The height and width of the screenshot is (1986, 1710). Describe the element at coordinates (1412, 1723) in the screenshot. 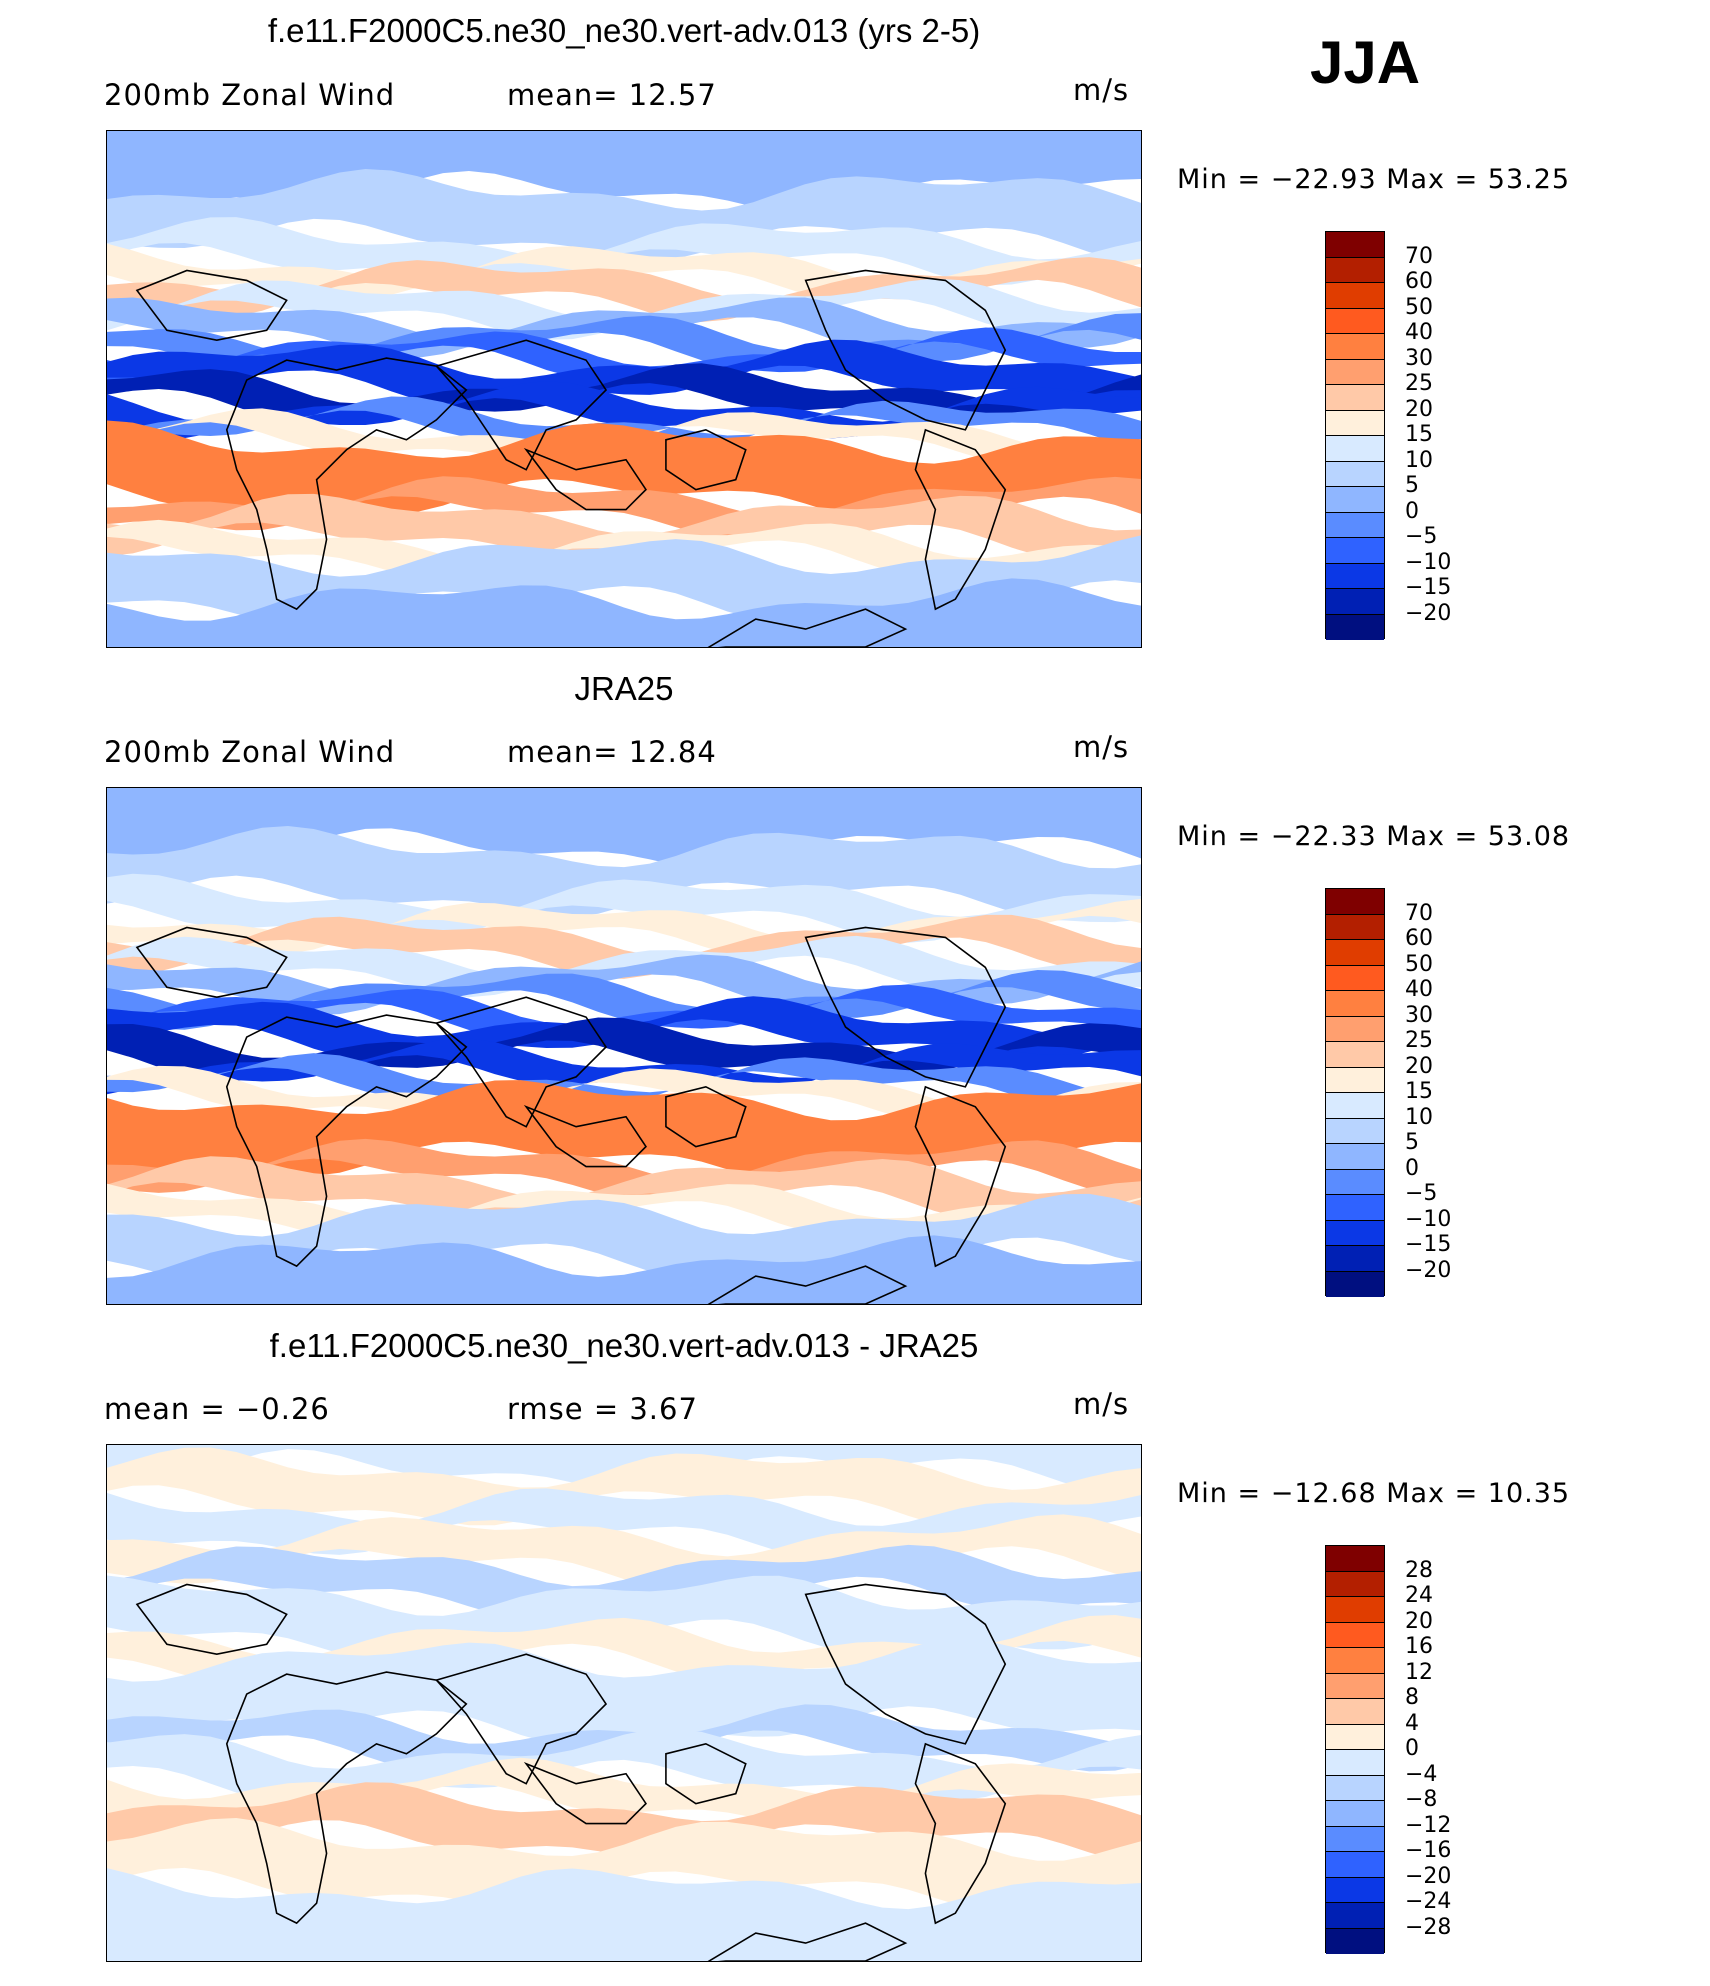

I see `colorbar-tick-label: 4` at that location.